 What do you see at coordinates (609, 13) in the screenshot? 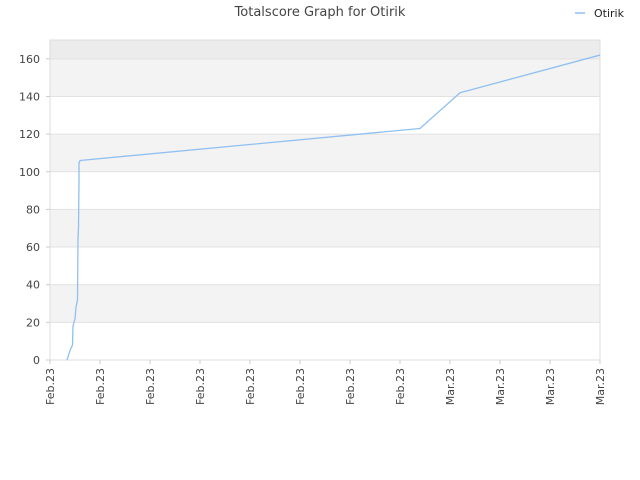
I see `legend-label-otirik: Otirik` at bounding box center [609, 13].